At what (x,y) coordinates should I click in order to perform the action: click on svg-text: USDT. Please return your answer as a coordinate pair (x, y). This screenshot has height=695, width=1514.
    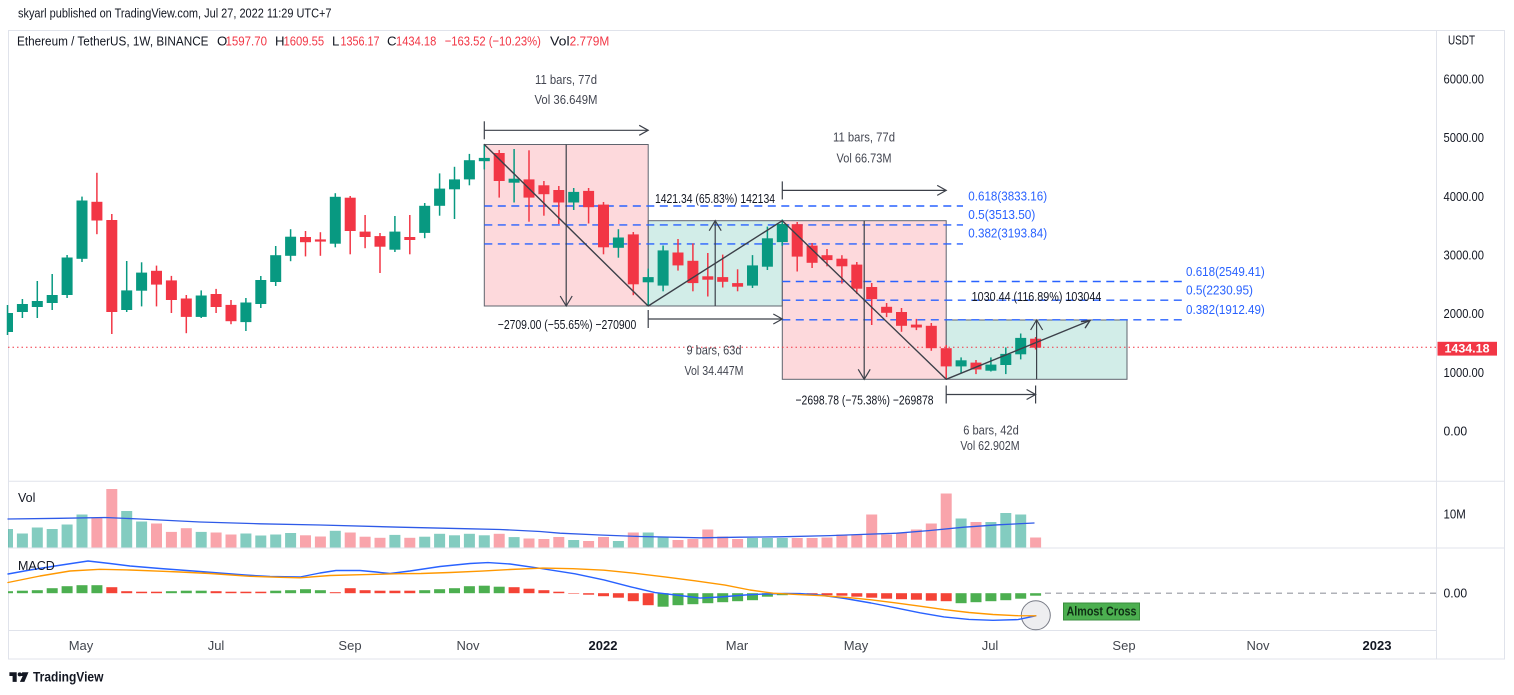
    Looking at the image, I should click on (1461, 41).